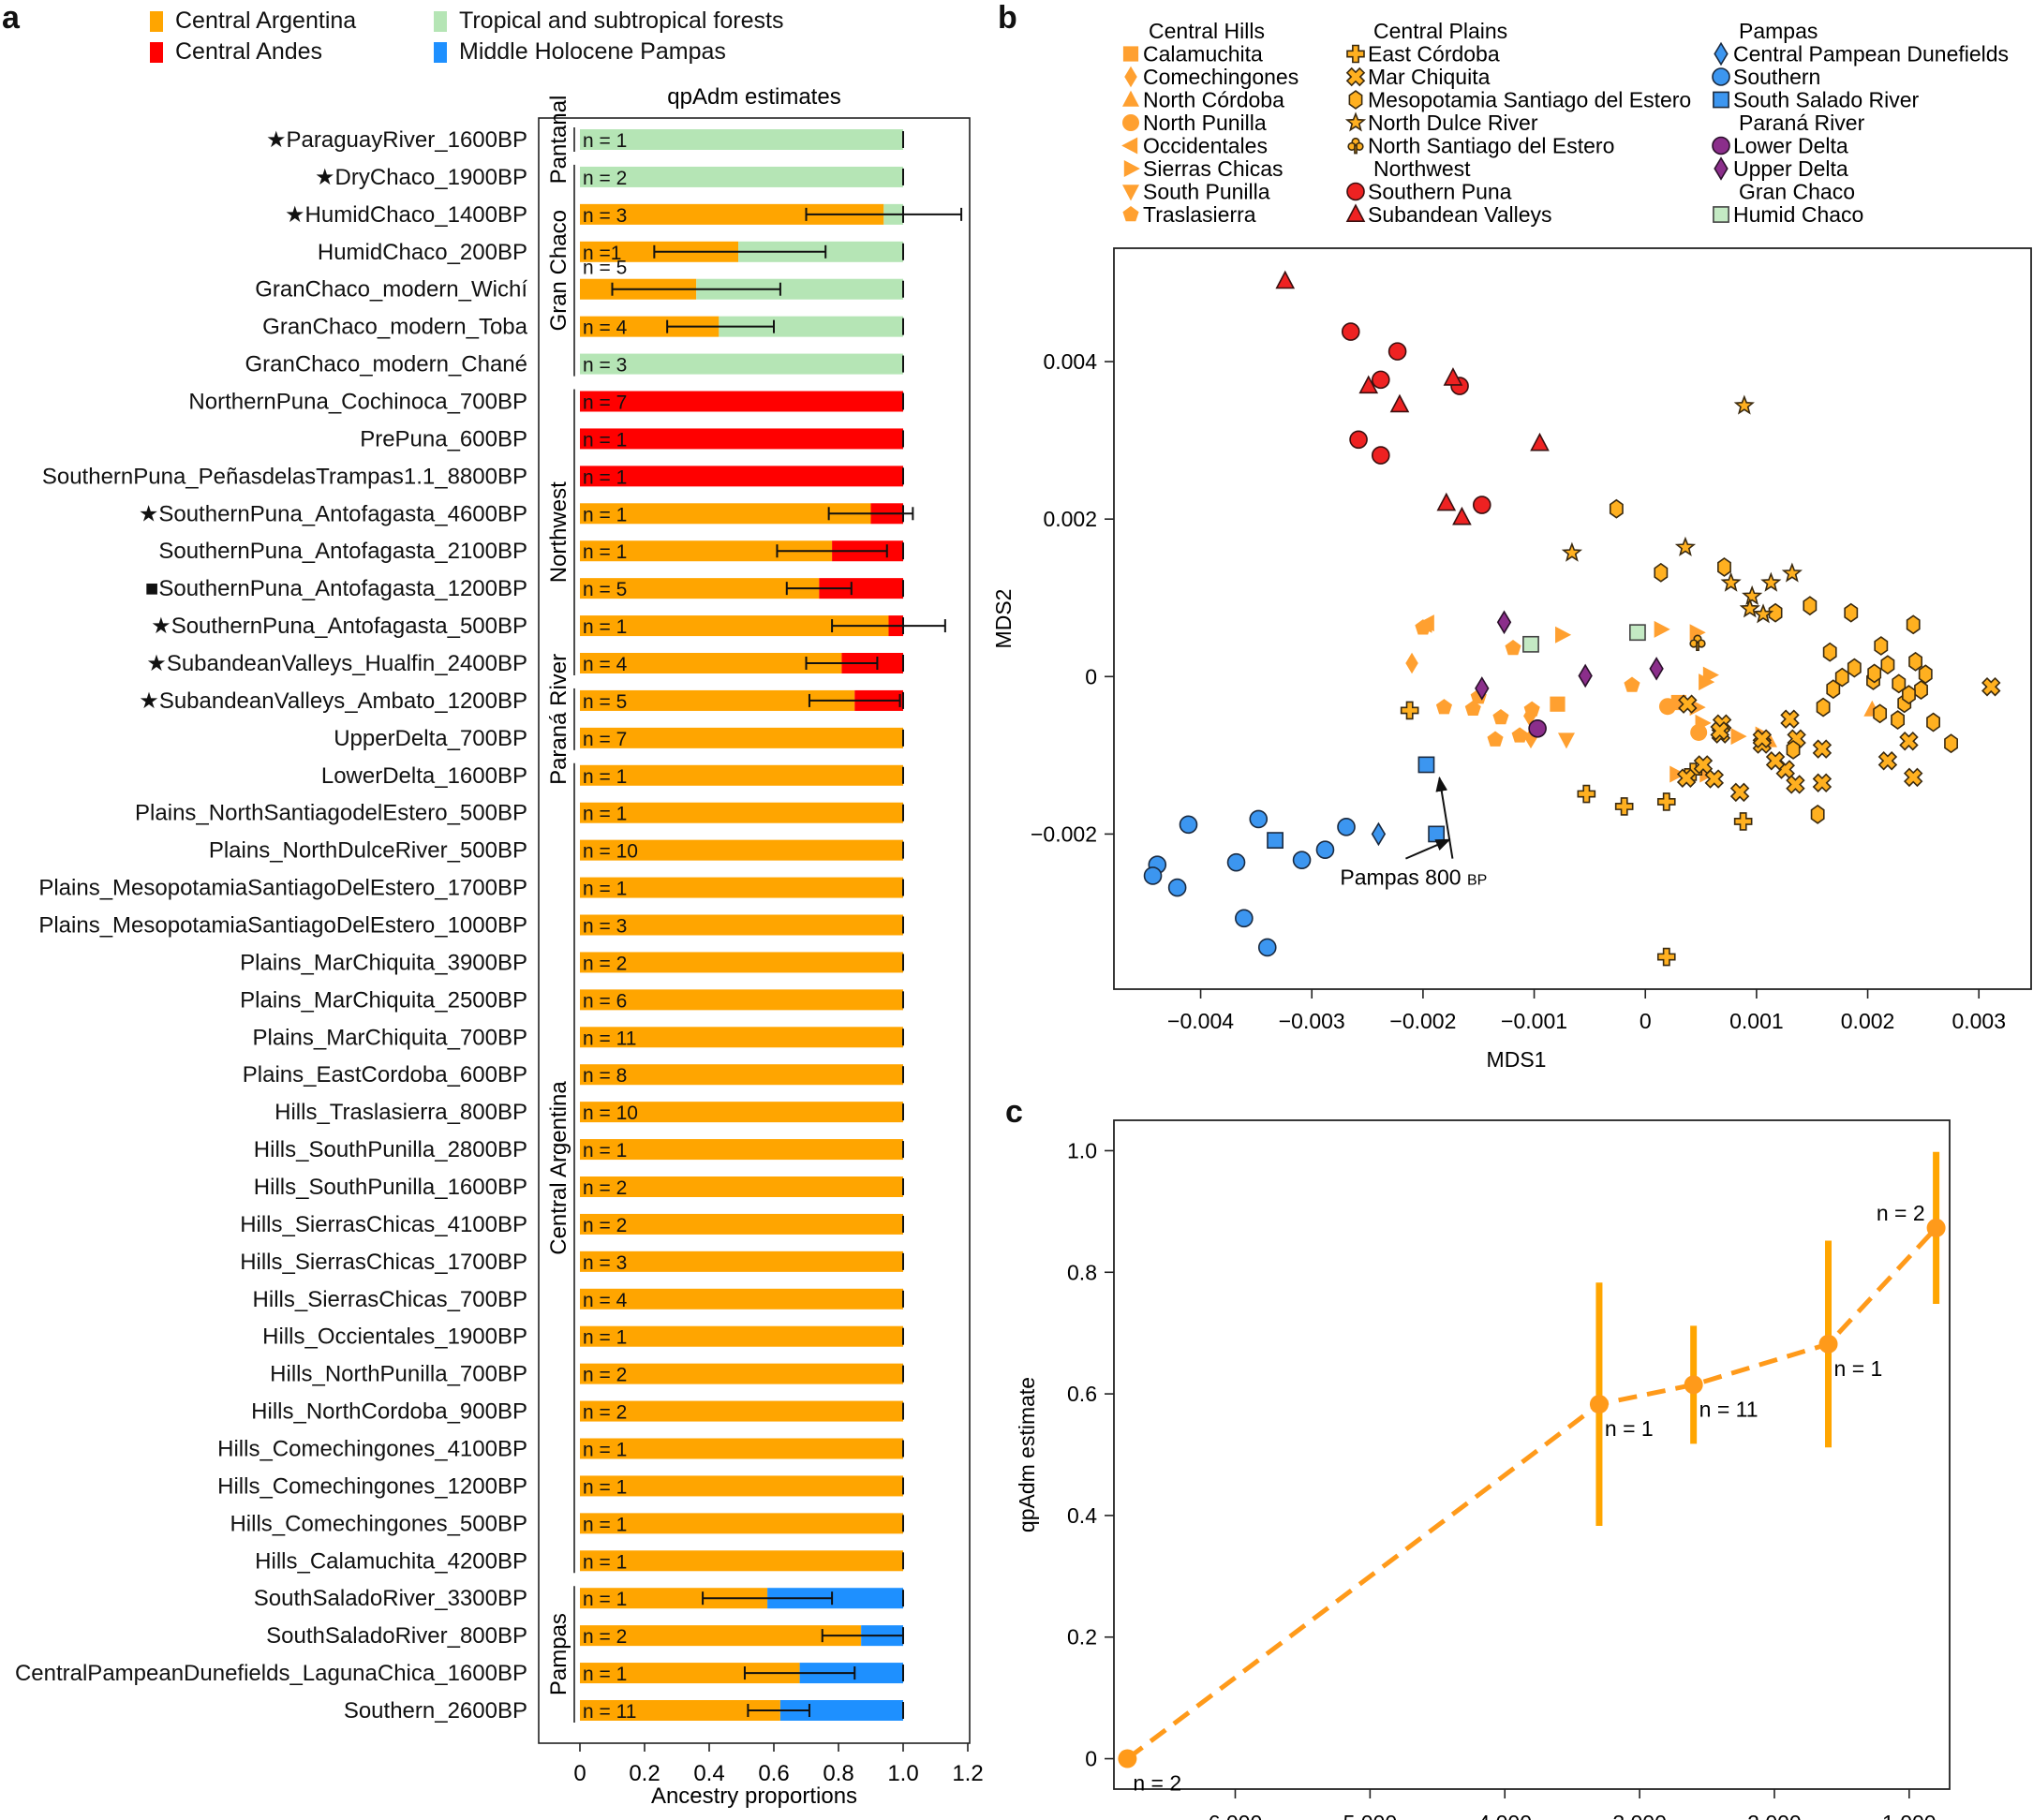  I want to click on row-label: HumidChaco_200BP, so click(422, 252).